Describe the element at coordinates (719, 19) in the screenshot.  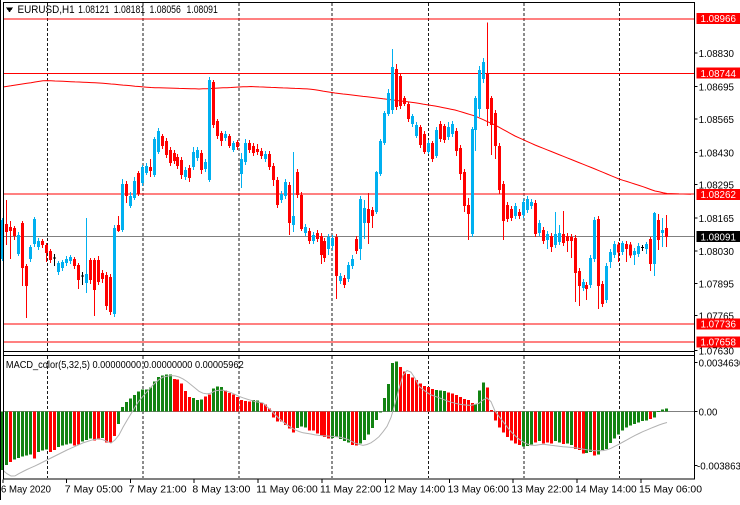
I see `svg-text: 1.08966` at that location.